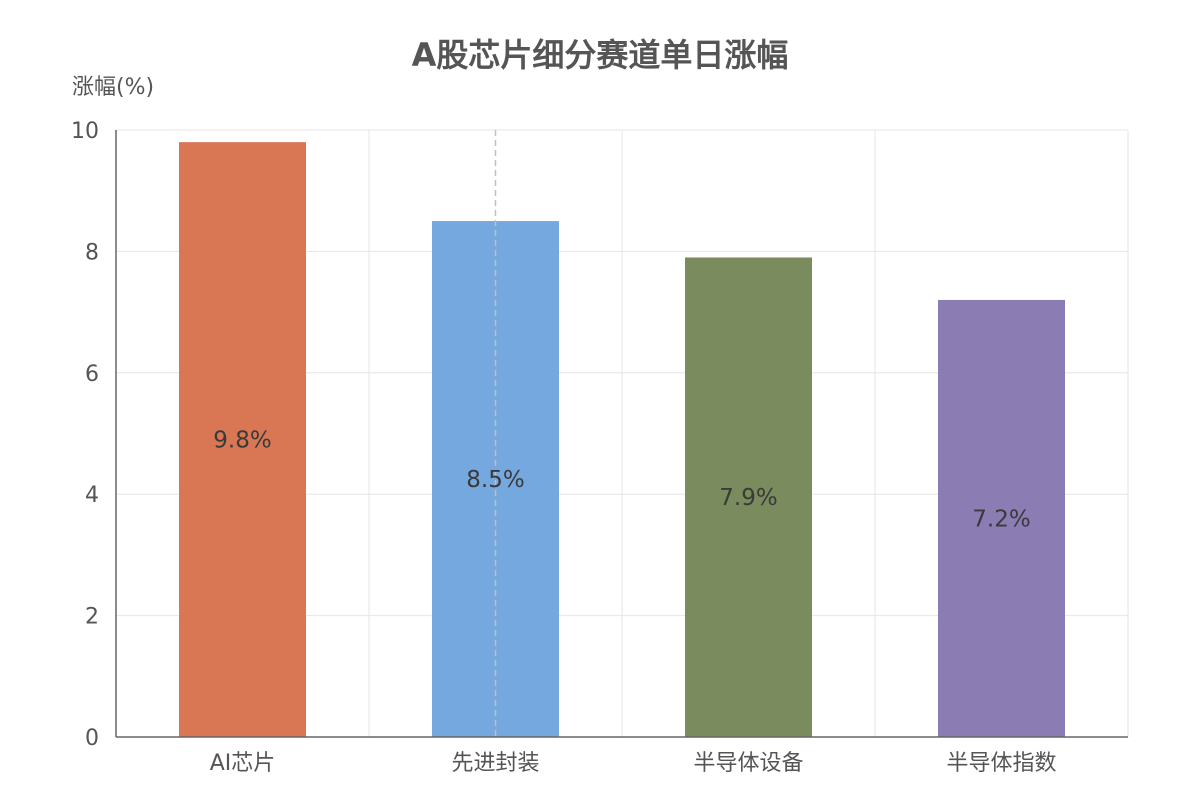 Image resolution: width=1200 pixels, height=800 pixels. What do you see at coordinates (92, 374) in the screenshot?
I see `y-tick-label: 6` at bounding box center [92, 374].